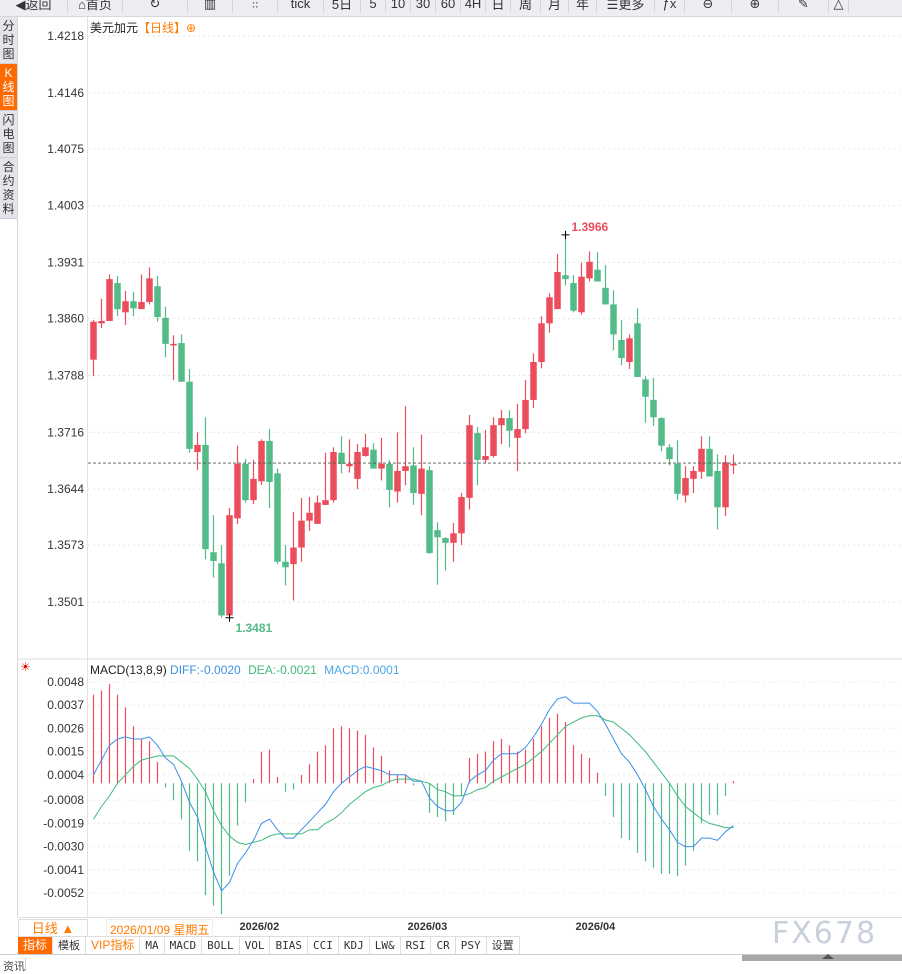 This screenshot has height=974, width=902. I want to click on macd-tick-label: -0.0041, so click(63, 870).